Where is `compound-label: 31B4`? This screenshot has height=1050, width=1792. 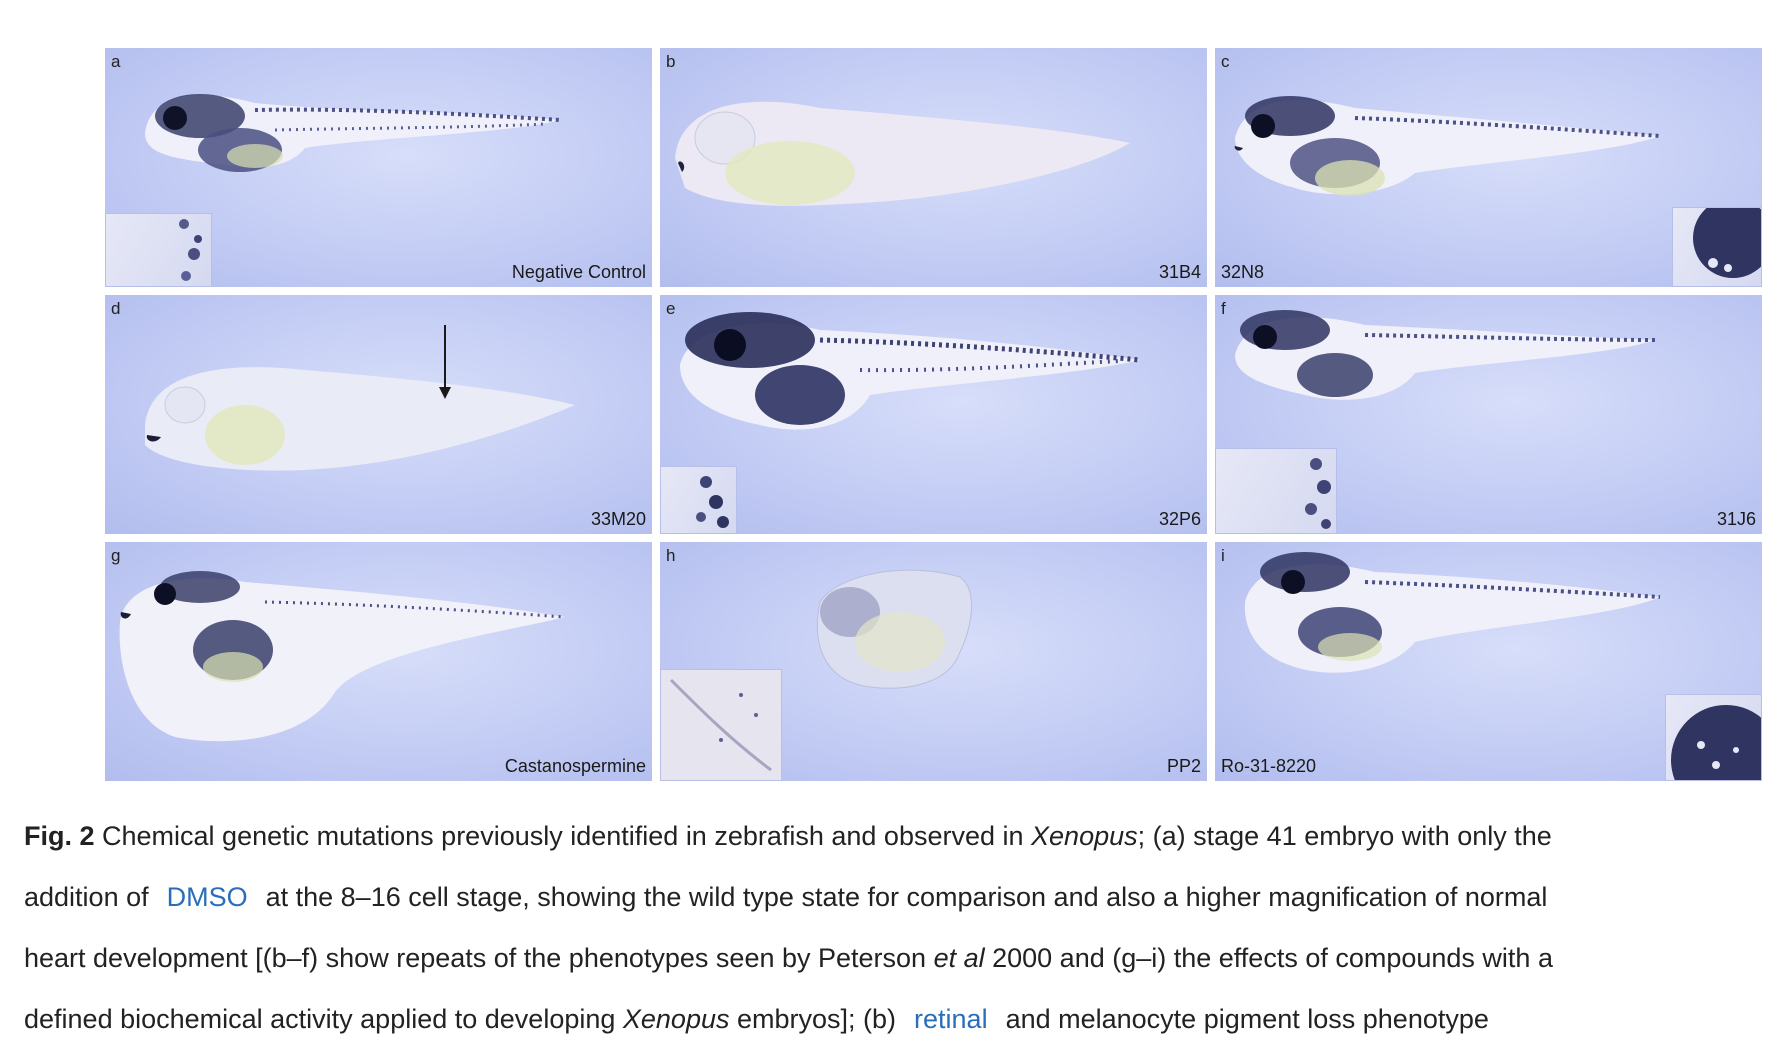 compound-label: 31B4 is located at coordinates (1179, 272).